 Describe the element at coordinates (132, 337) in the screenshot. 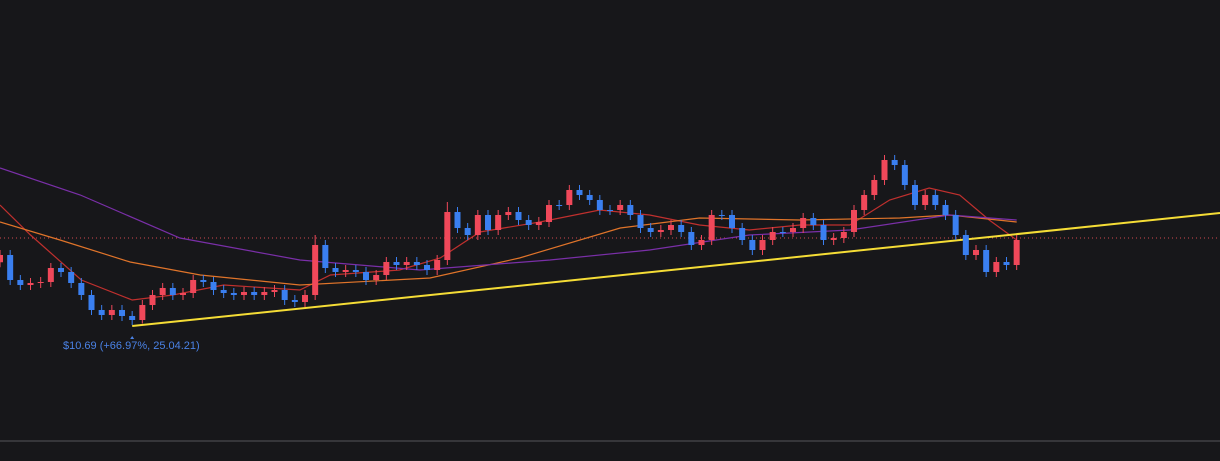

I see `low-marker` at that location.